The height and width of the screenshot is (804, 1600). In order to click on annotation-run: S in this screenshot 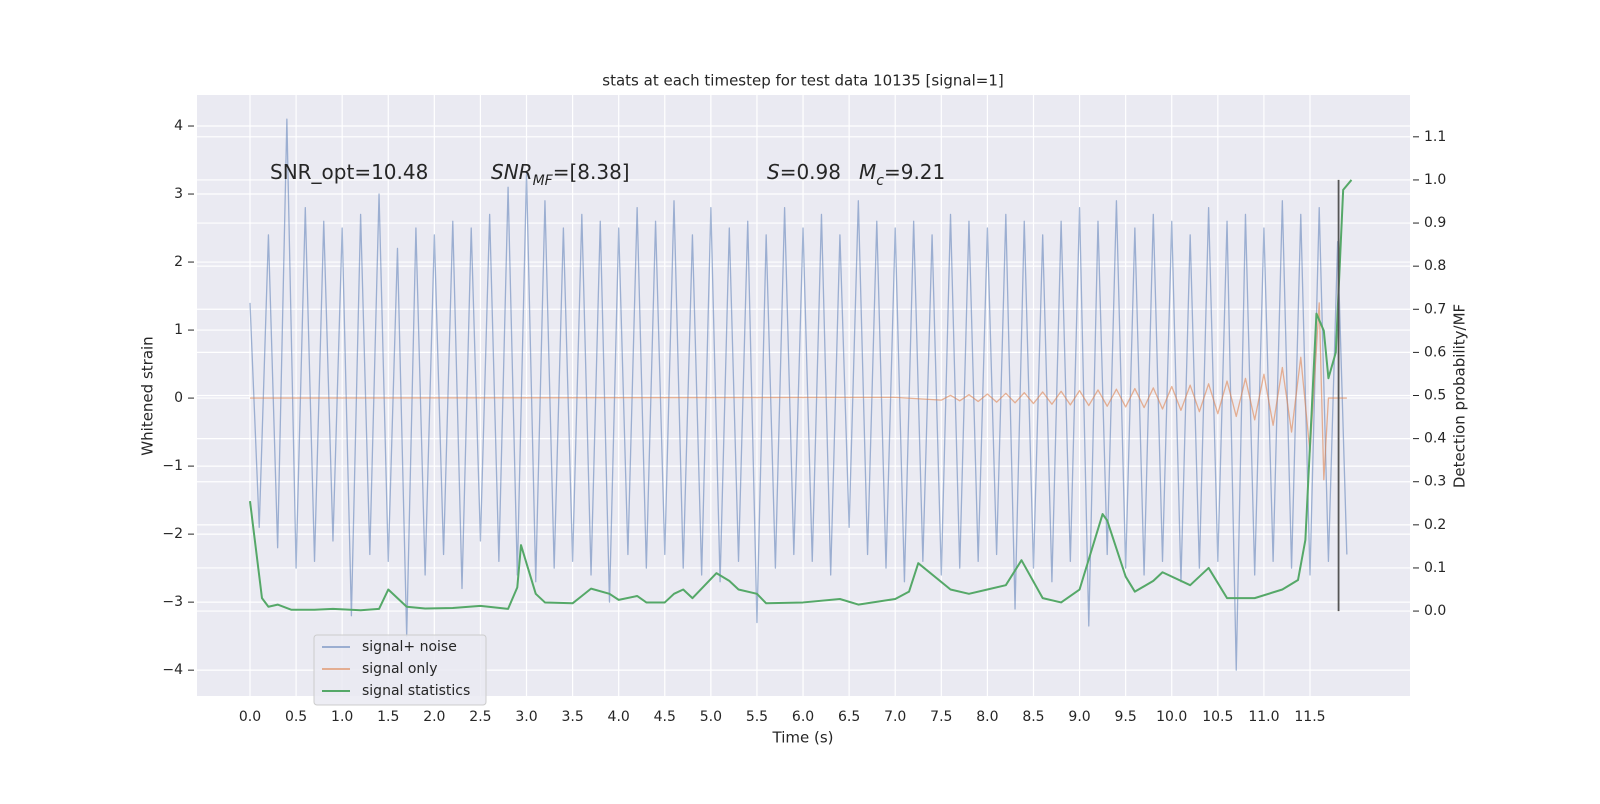, I will do `click(773, 172)`.